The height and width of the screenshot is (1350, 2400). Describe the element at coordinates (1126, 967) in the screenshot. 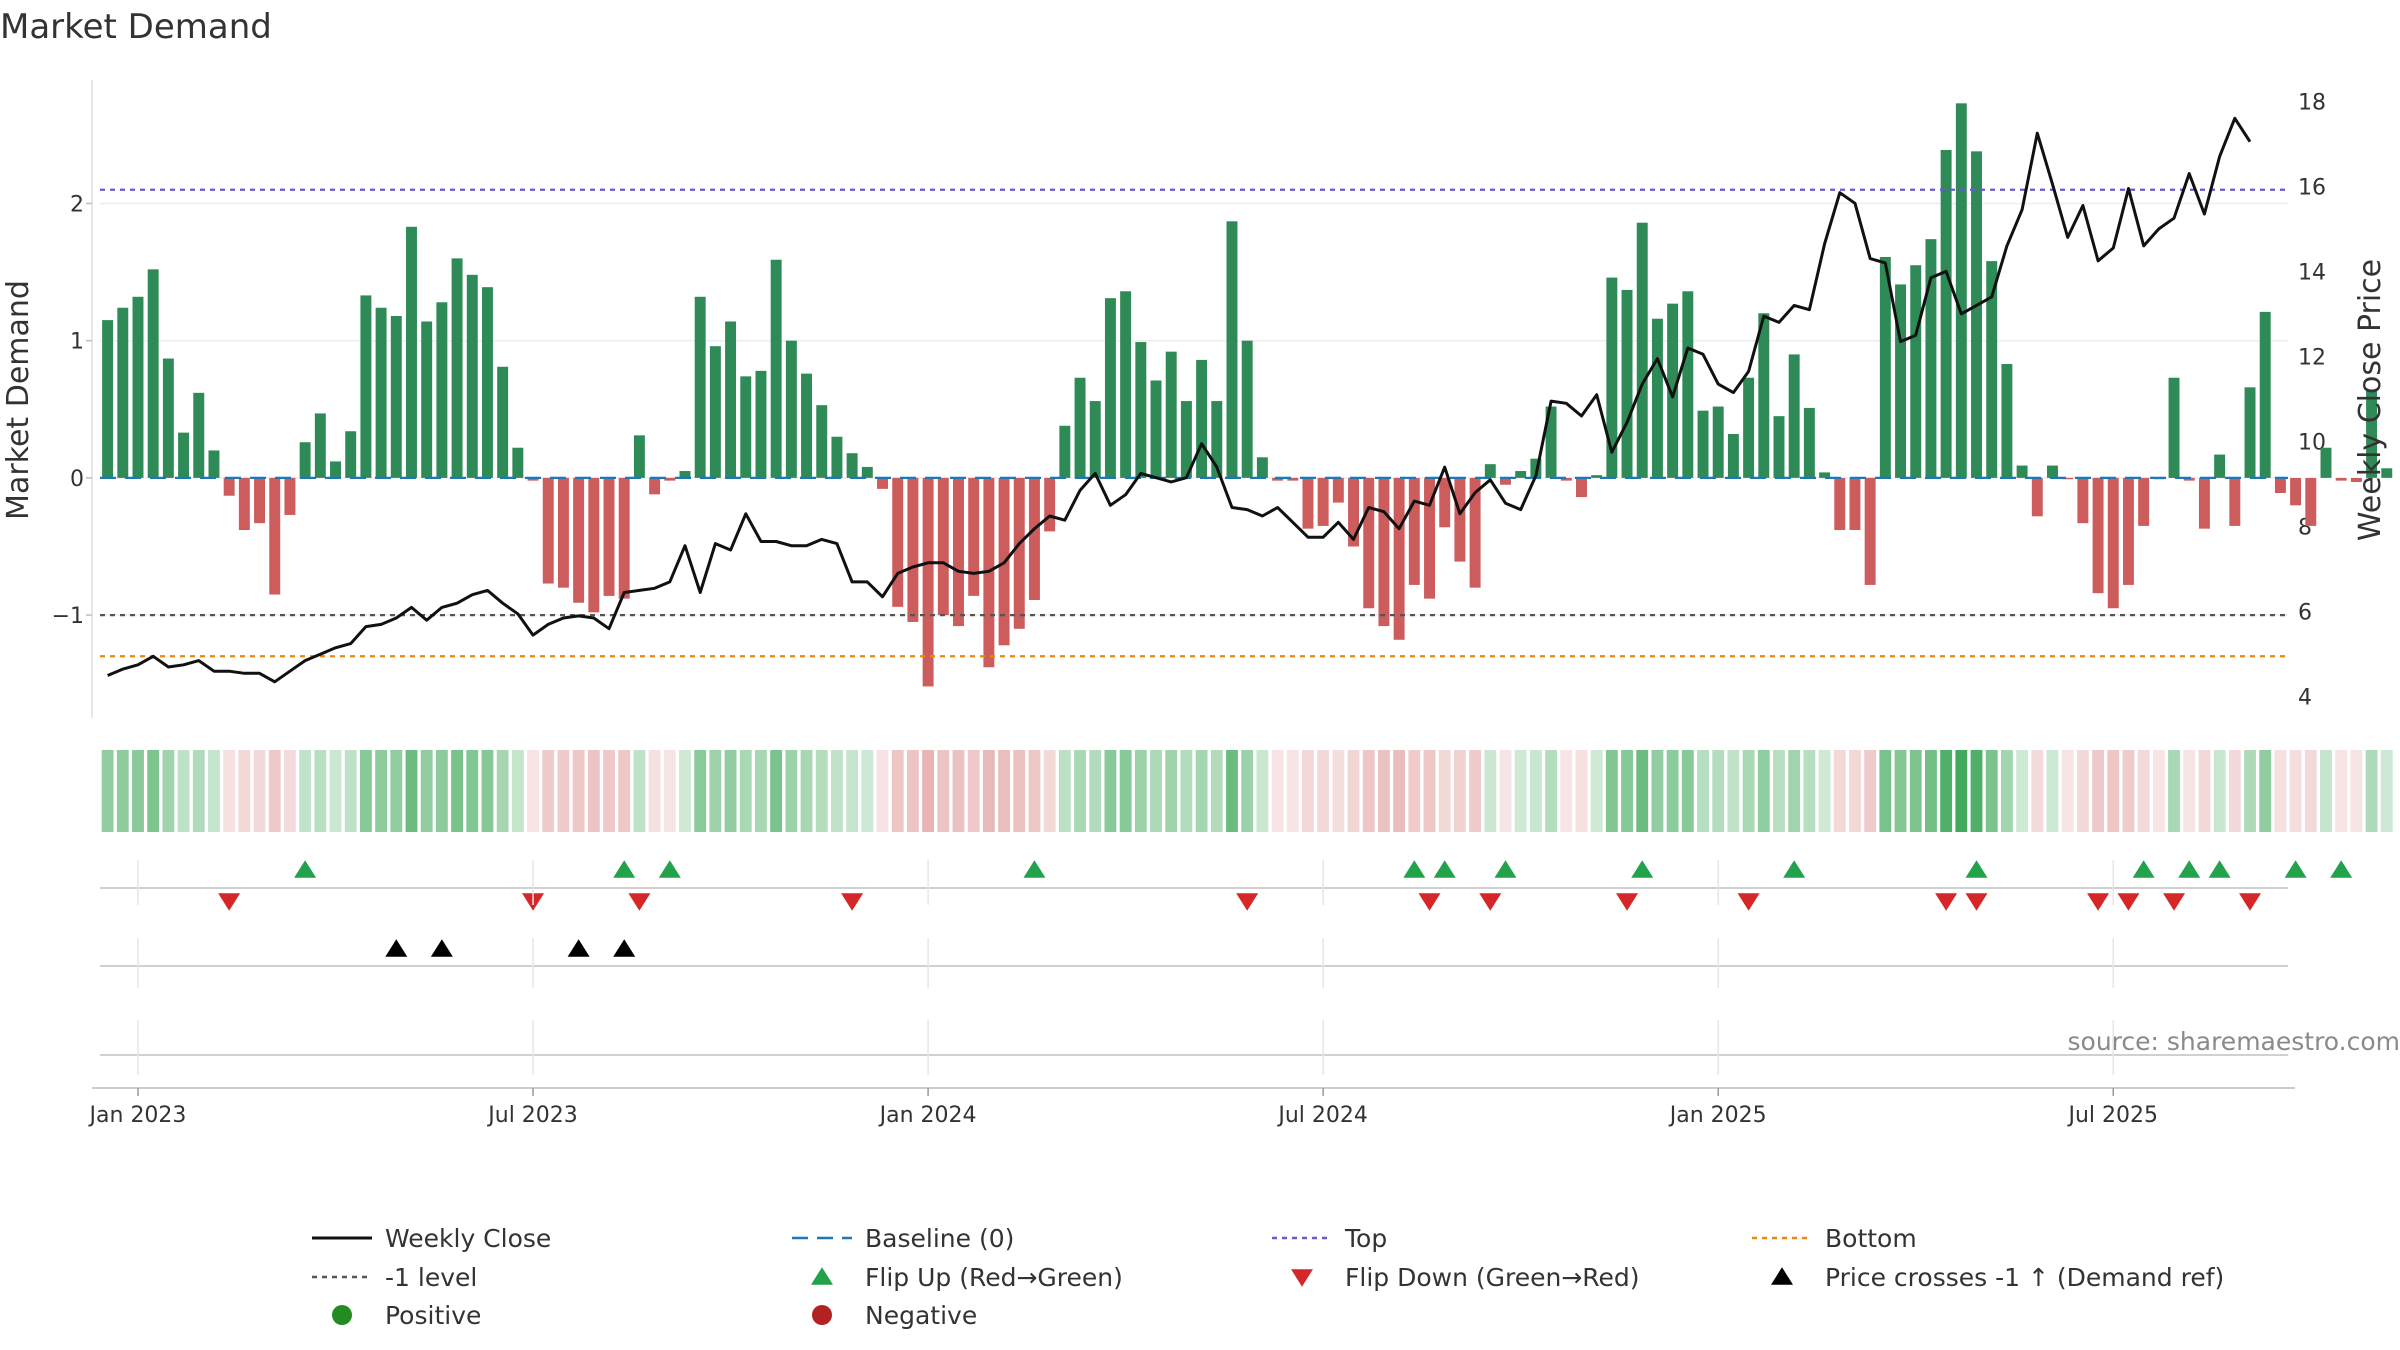

I see `lower-panel-vertical-grid` at that location.